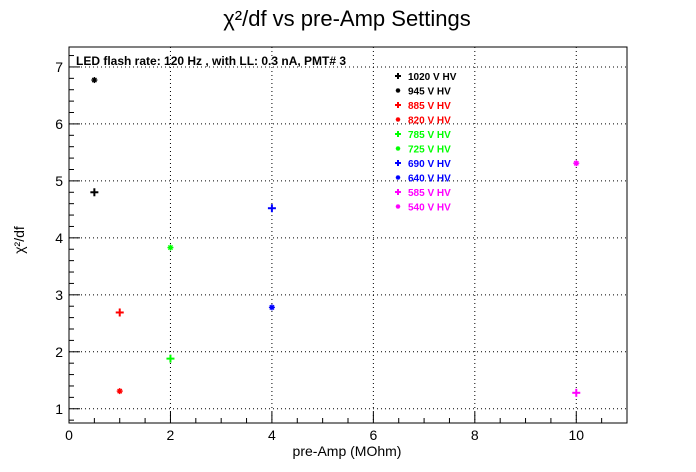 Image resolution: width=696 pixels, height=472 pixels. Describe the element at coordinates (429, 135) in the screenshot. I see `legend-label: 785 V HV` at that location.